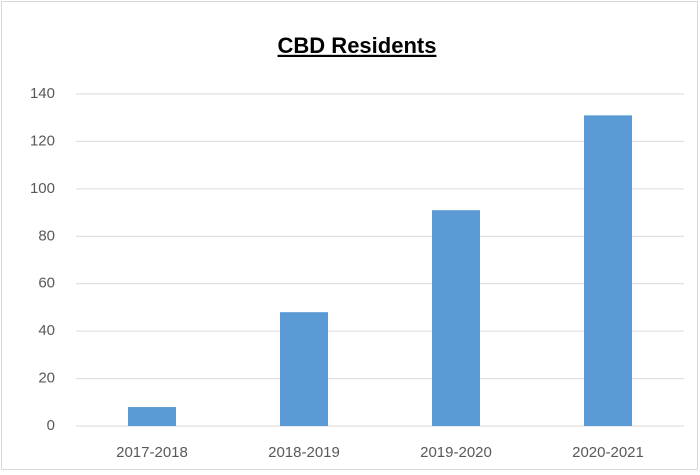 The width and height of the screenshot is (700, 475). I want to click on x-tick-label: 2017-2018, so click(152, 452).